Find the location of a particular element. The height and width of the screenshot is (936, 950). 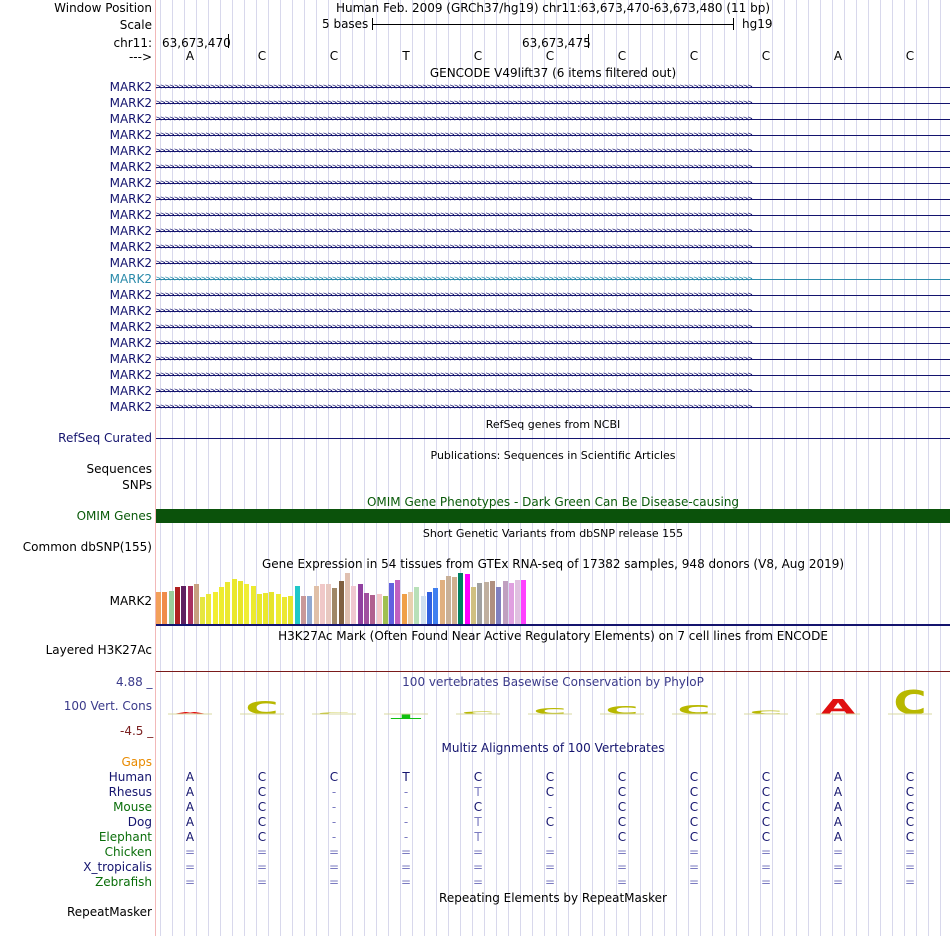

omim-feature is located at coordinates (553, 516).